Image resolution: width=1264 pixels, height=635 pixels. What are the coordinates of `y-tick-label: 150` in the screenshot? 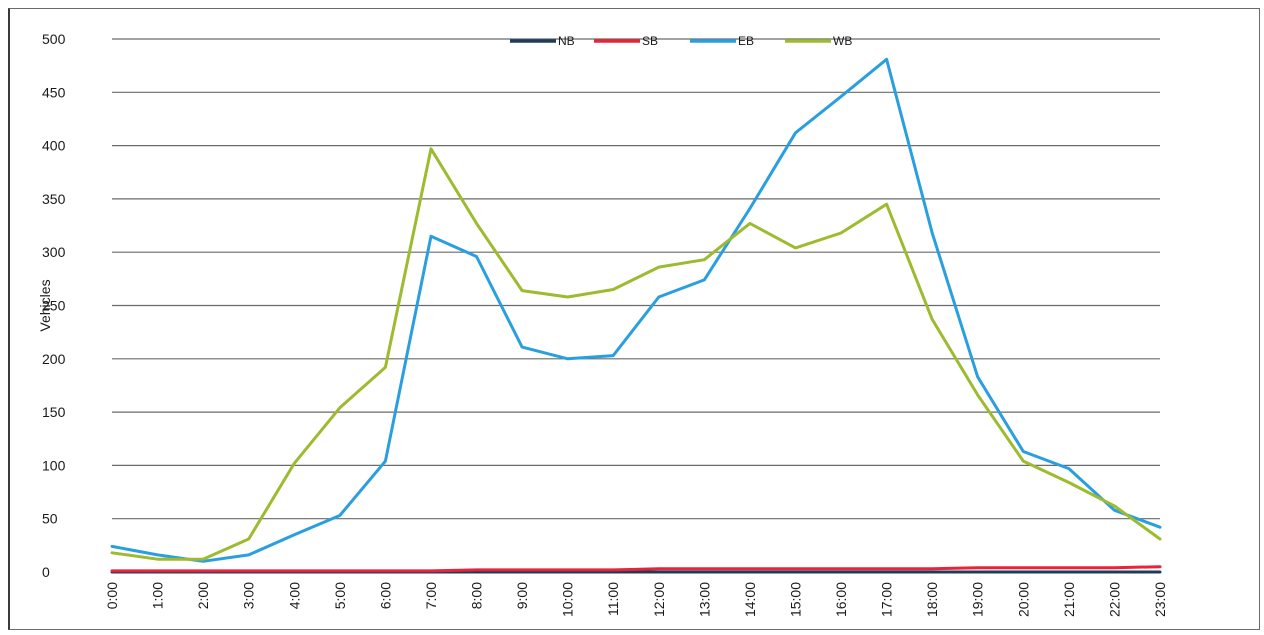 It's located at (54, 412).